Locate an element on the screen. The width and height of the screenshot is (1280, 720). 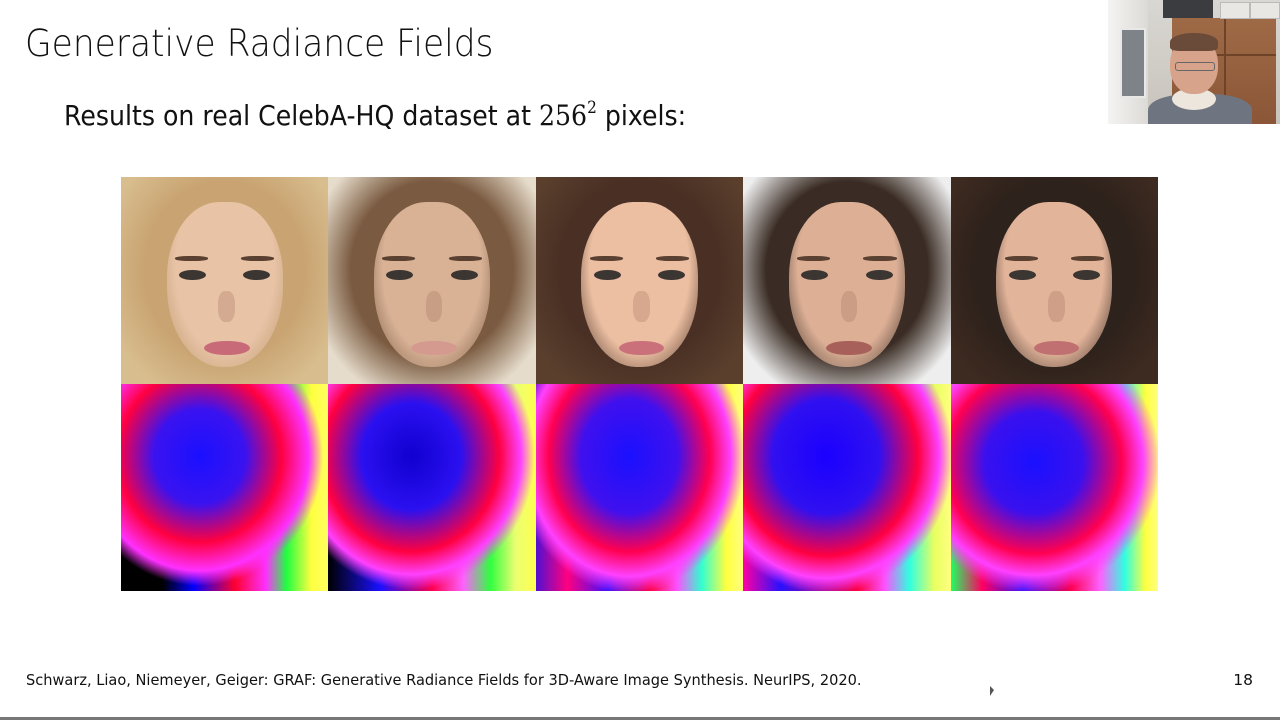
video-progress-bar is located at coordinates (640, 718).